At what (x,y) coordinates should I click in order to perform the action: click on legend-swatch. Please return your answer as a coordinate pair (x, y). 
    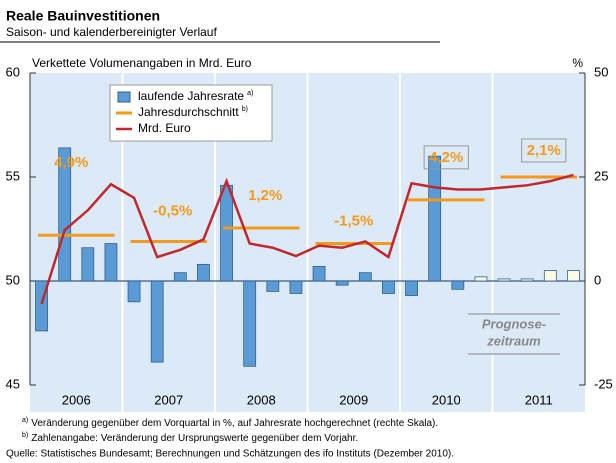
    Looking at the image, I should click on (124, 97).